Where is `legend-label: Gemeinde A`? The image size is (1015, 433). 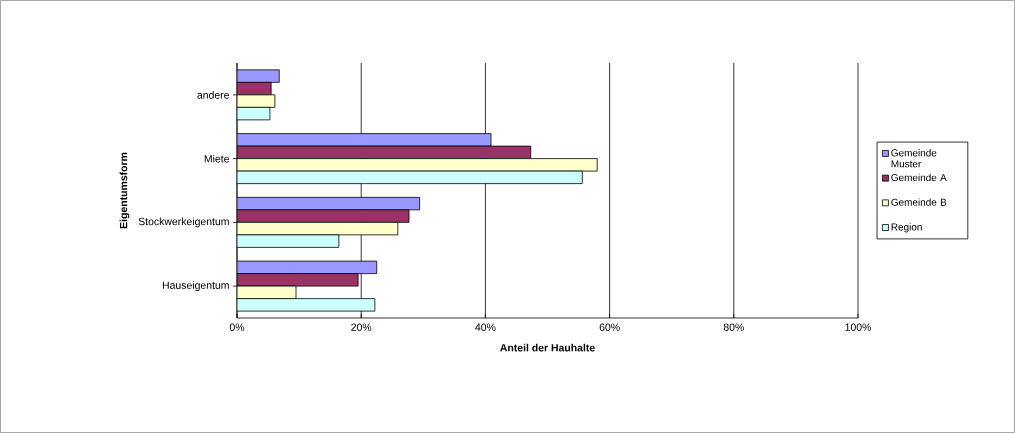
legend-label: Gemeinde A is located at coordinates (919, 177).